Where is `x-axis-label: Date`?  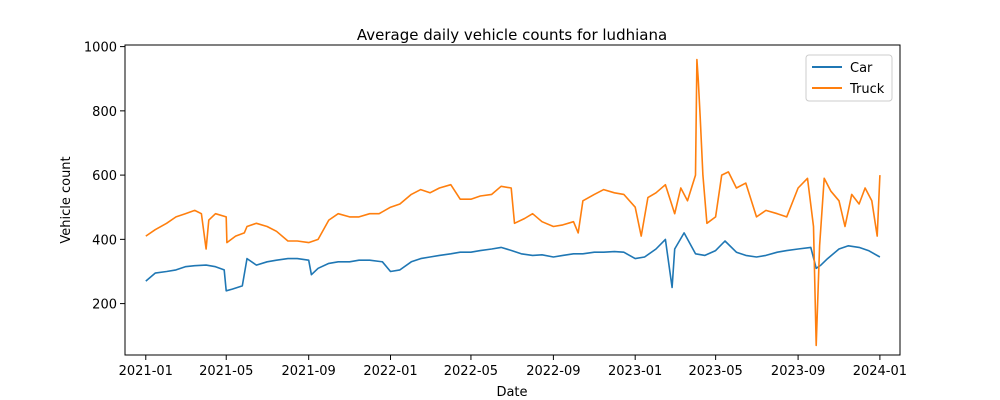 x-axis-label: Date is located at coordinates (511, 392).